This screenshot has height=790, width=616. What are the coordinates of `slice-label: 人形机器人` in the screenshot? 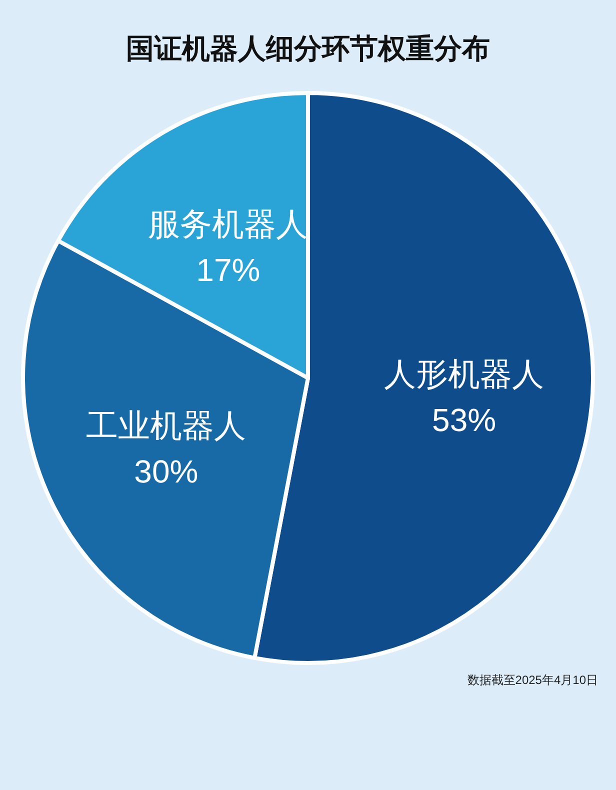 It's located at (464, 374).